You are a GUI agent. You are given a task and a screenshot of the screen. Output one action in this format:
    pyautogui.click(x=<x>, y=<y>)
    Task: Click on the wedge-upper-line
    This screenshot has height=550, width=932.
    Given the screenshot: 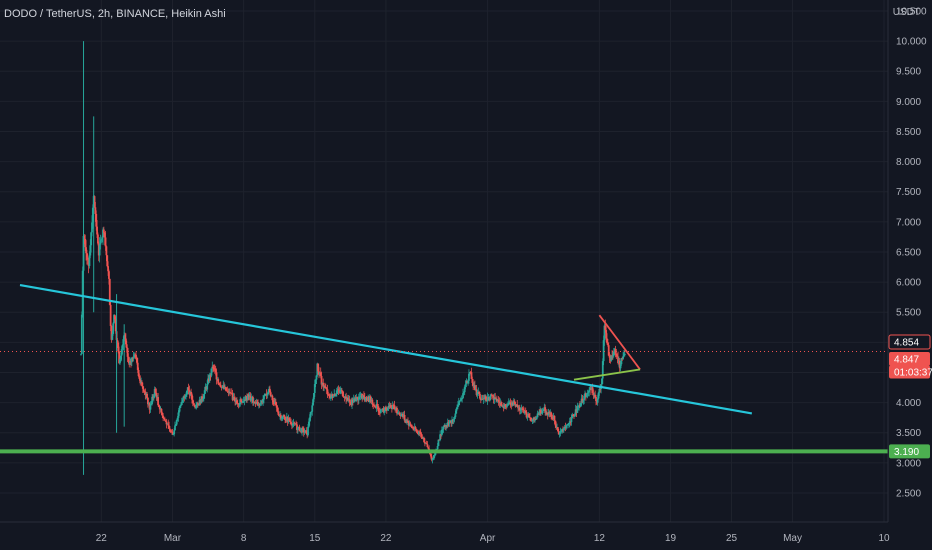 What is the action you would take?
    pyautogui.click(x=619, y=342)
    